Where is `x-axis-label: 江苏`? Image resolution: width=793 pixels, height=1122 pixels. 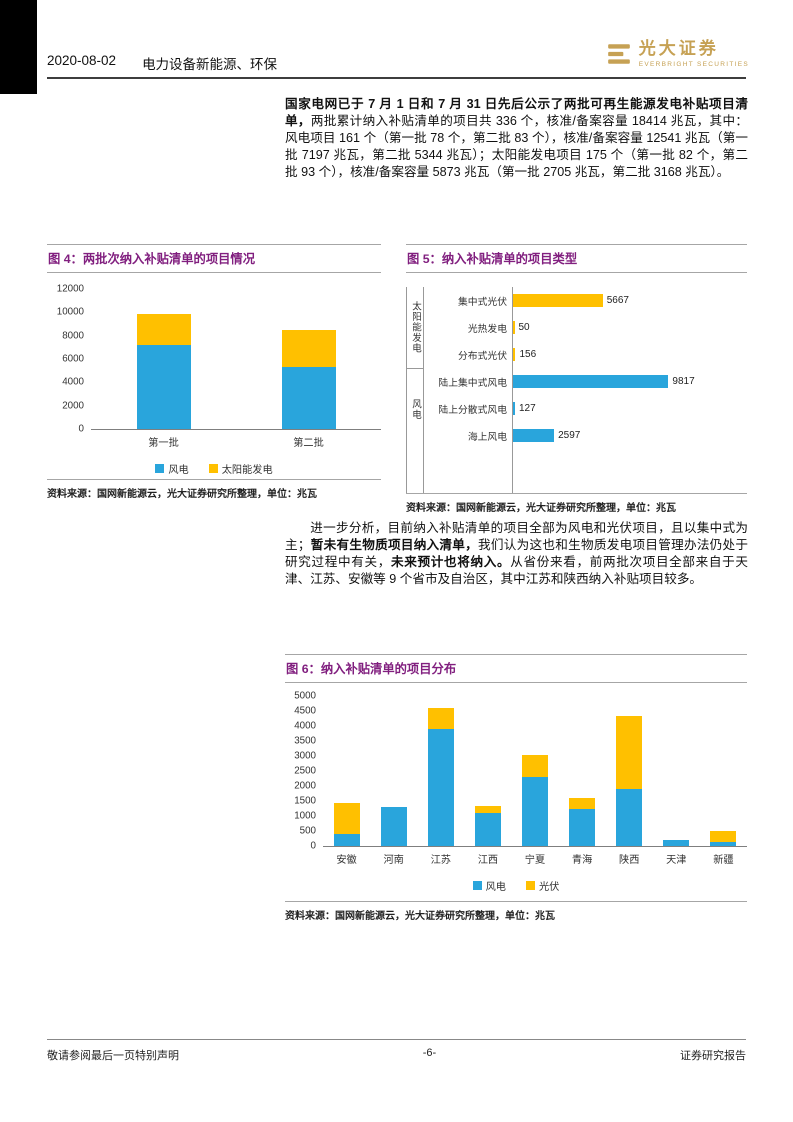 x-axis-label: 江苏 is located at coordinates (440, 860).